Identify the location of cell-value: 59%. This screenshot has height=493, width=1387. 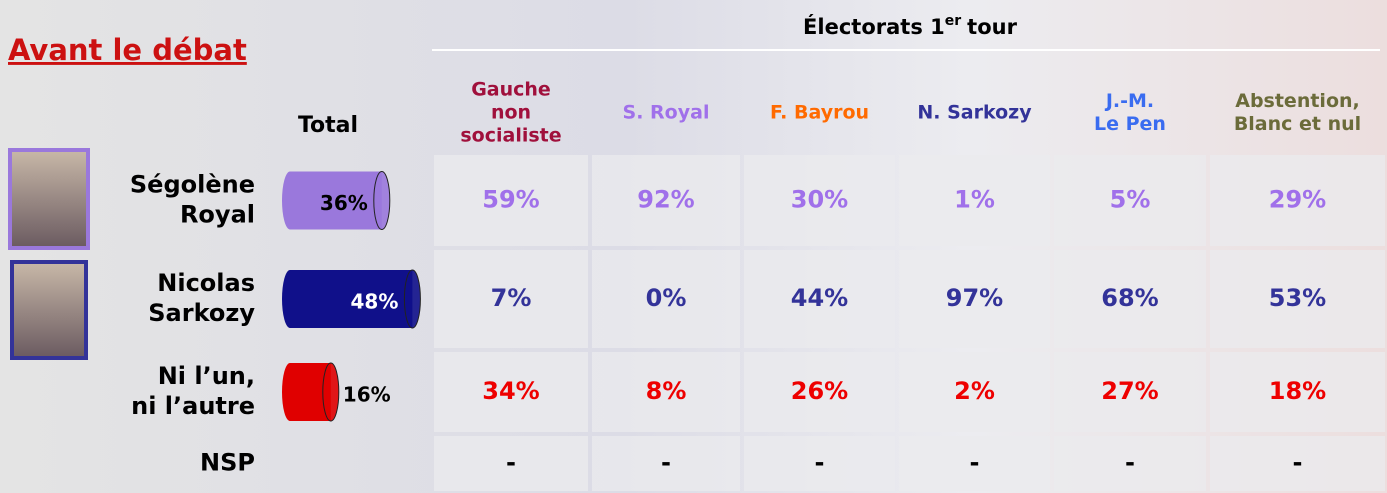
(510, 200).